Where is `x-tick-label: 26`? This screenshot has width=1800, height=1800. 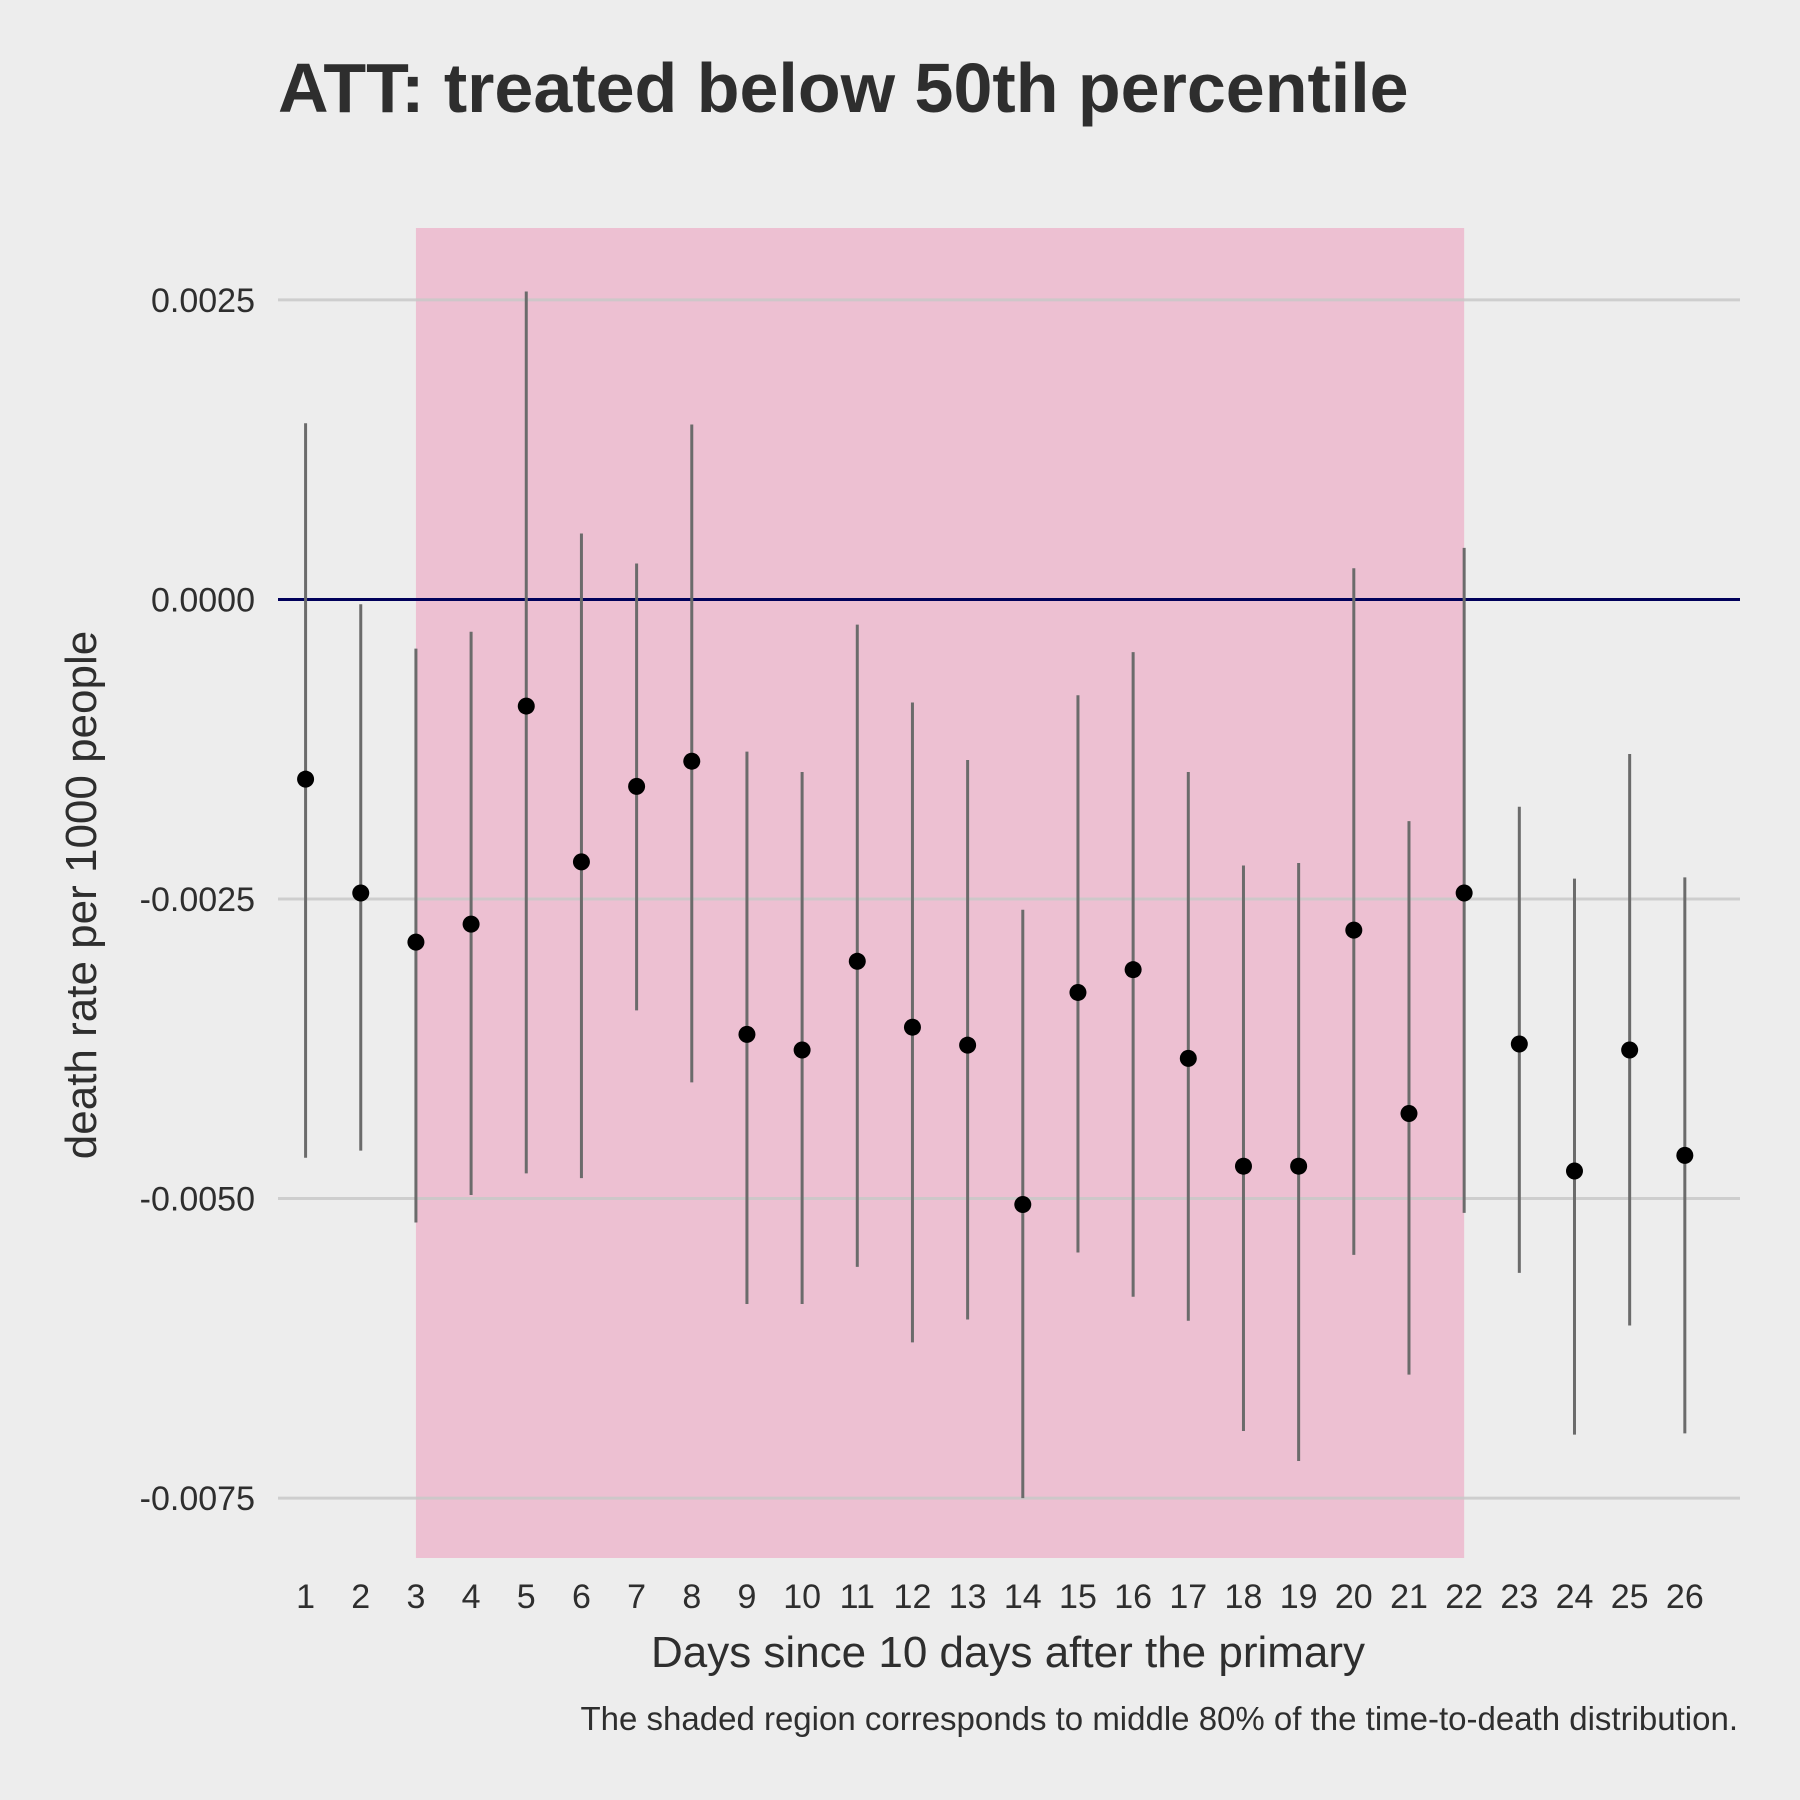 x-tick-label: 26 is located at coordinates (1685, 1597).